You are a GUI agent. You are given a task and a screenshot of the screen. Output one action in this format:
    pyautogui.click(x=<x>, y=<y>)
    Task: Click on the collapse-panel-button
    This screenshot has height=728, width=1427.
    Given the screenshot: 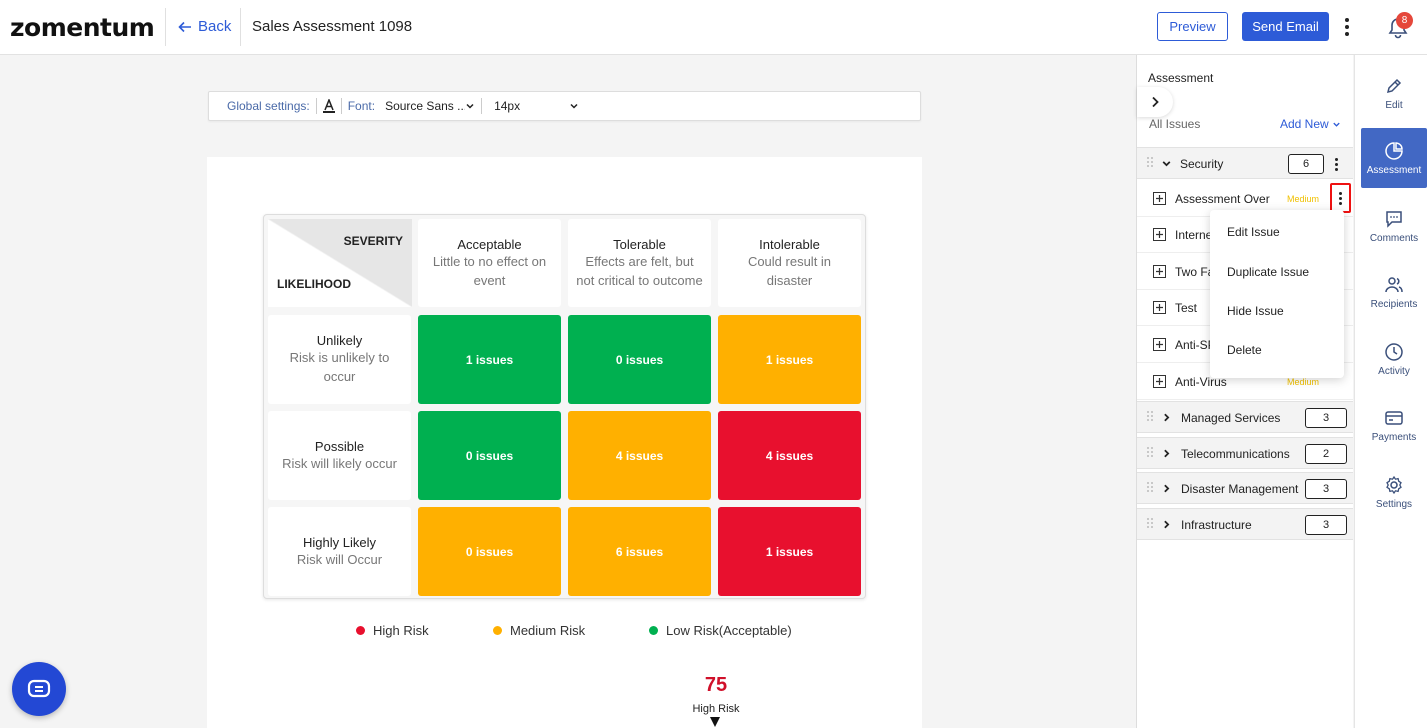 What is the action you would take?
    pyautogui.click(x=1155, y=102)
    